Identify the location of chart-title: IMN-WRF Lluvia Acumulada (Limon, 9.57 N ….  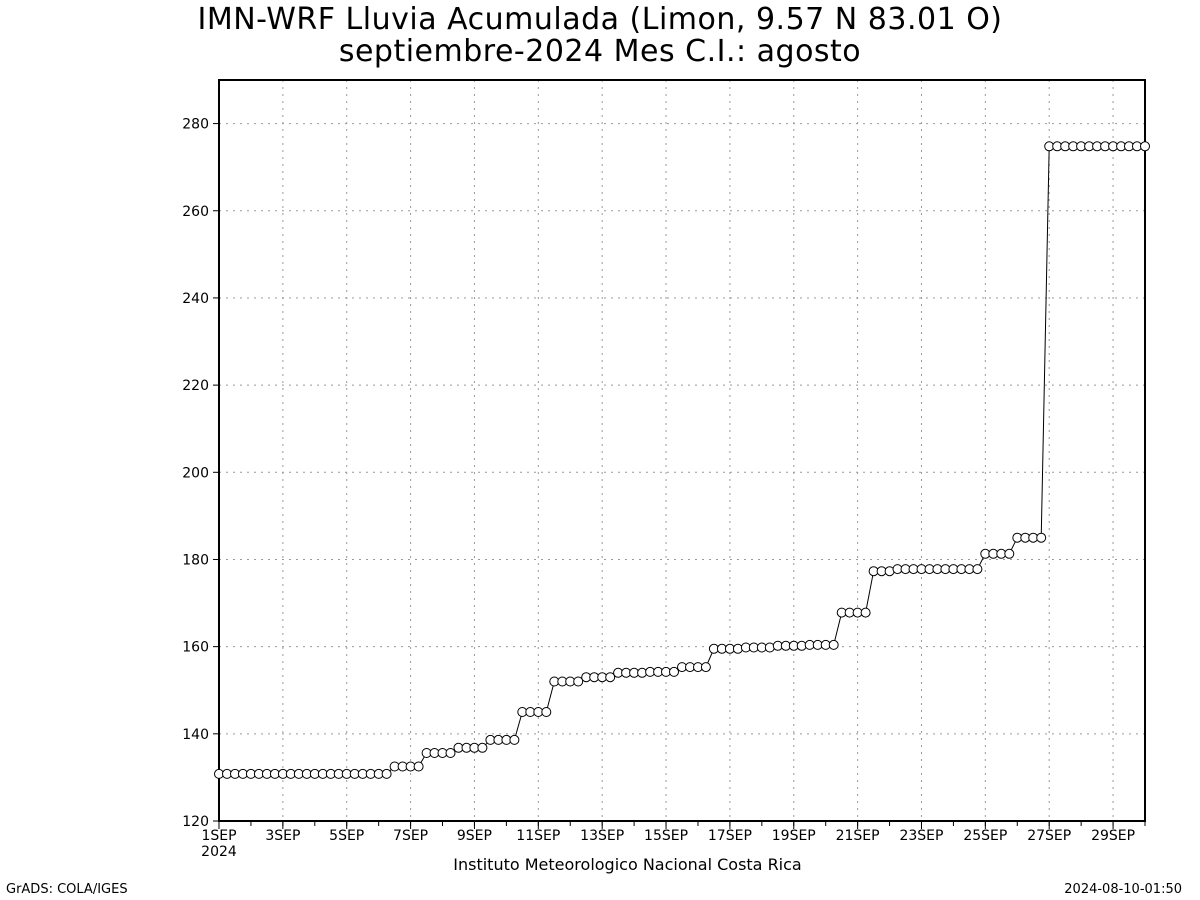
(600, 19).